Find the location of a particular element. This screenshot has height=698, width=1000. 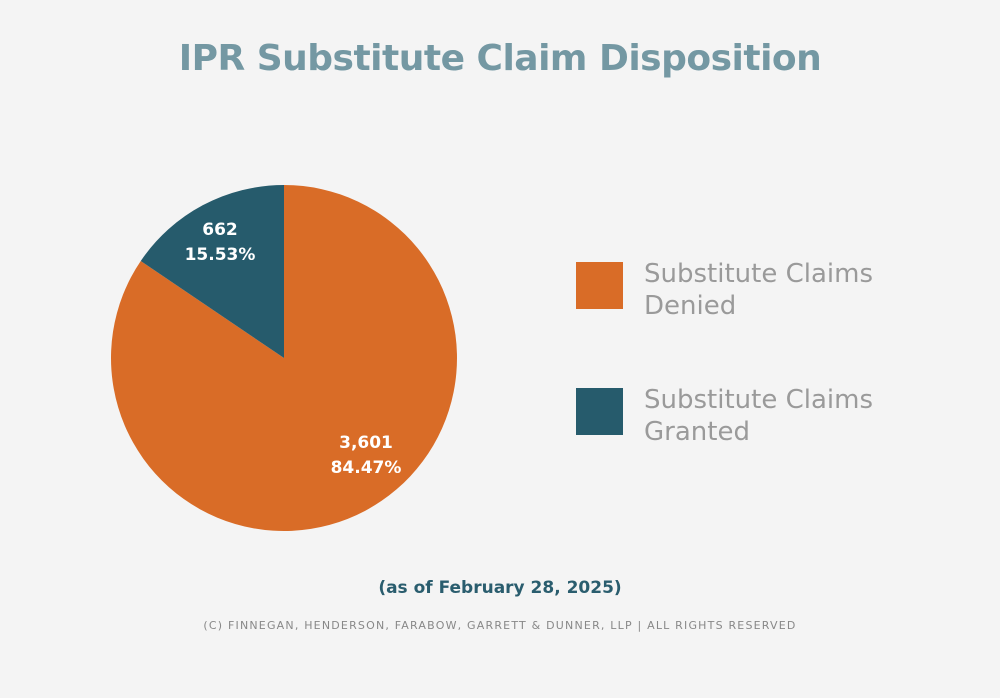

data-label-denied-value: 3,601 is located at coordinates (366, 443).